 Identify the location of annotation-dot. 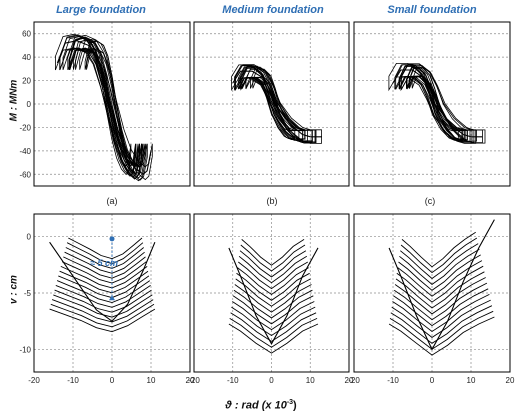
(112, 239).